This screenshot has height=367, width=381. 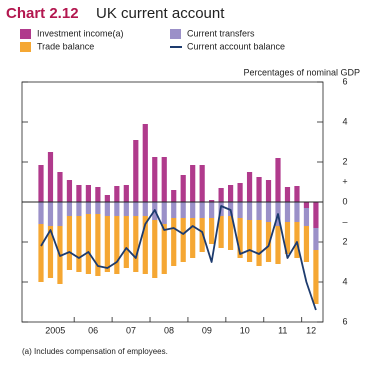 I want to click on sign-label: +, so click(x=344, y=181).